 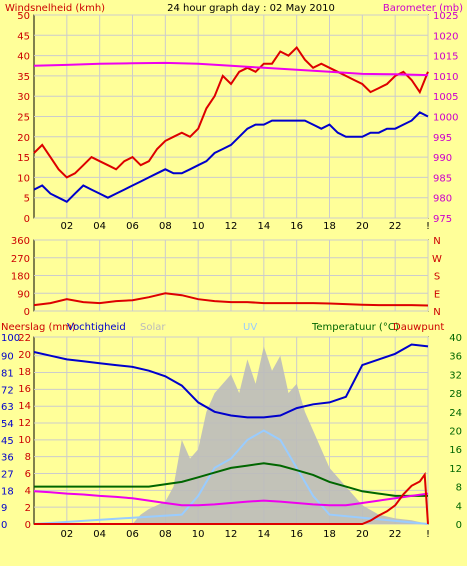 I want to click on barometer-y-tick: 975, so click(x=442, y=219).